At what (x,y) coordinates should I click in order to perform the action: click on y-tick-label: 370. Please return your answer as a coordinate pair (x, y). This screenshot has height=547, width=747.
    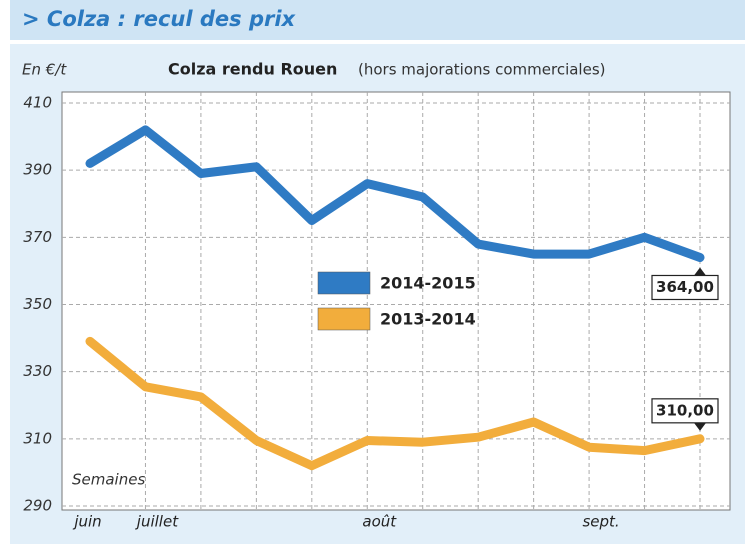
    Looking at the image, I should click on (37, 237).